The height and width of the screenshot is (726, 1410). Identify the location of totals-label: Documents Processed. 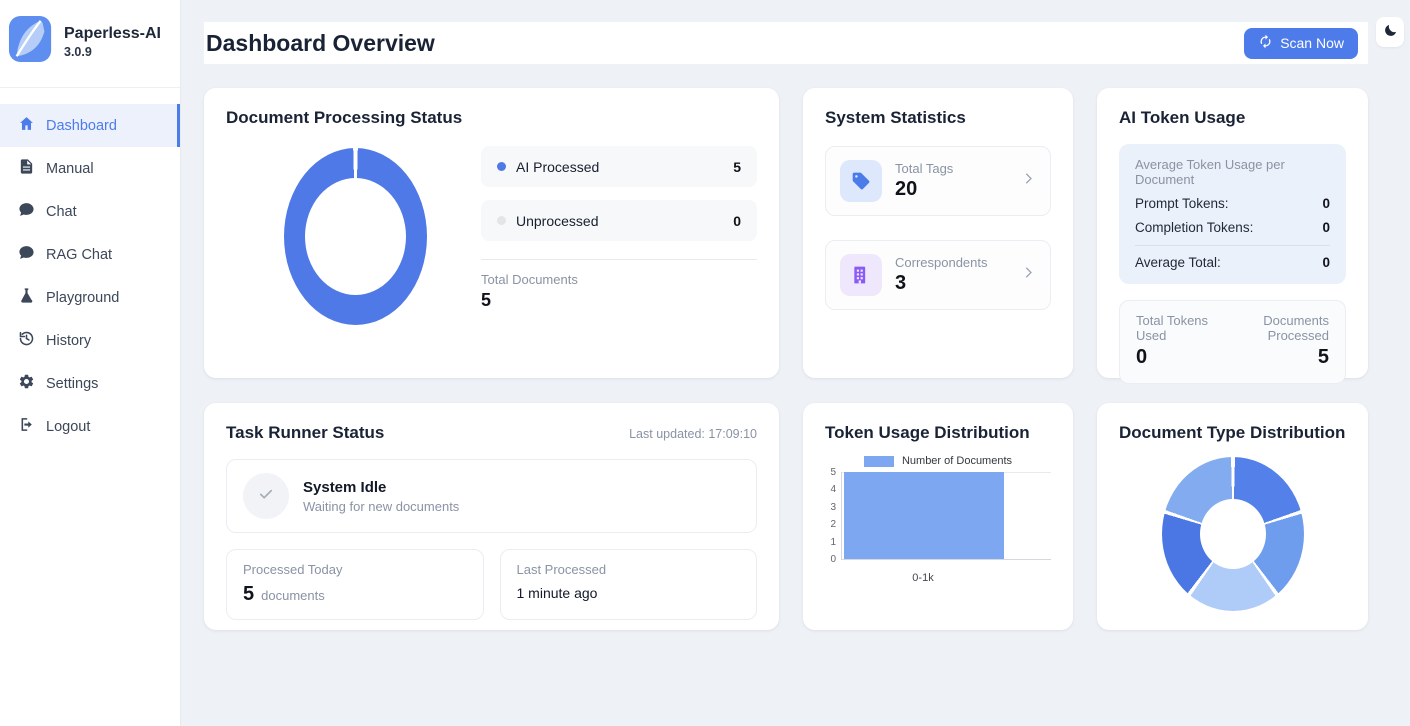
(1296, 328).